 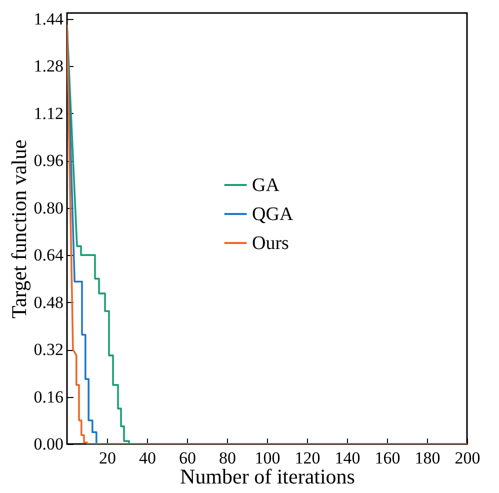 I want to click on x-tick-label: 160, so click(x=387, y=458).